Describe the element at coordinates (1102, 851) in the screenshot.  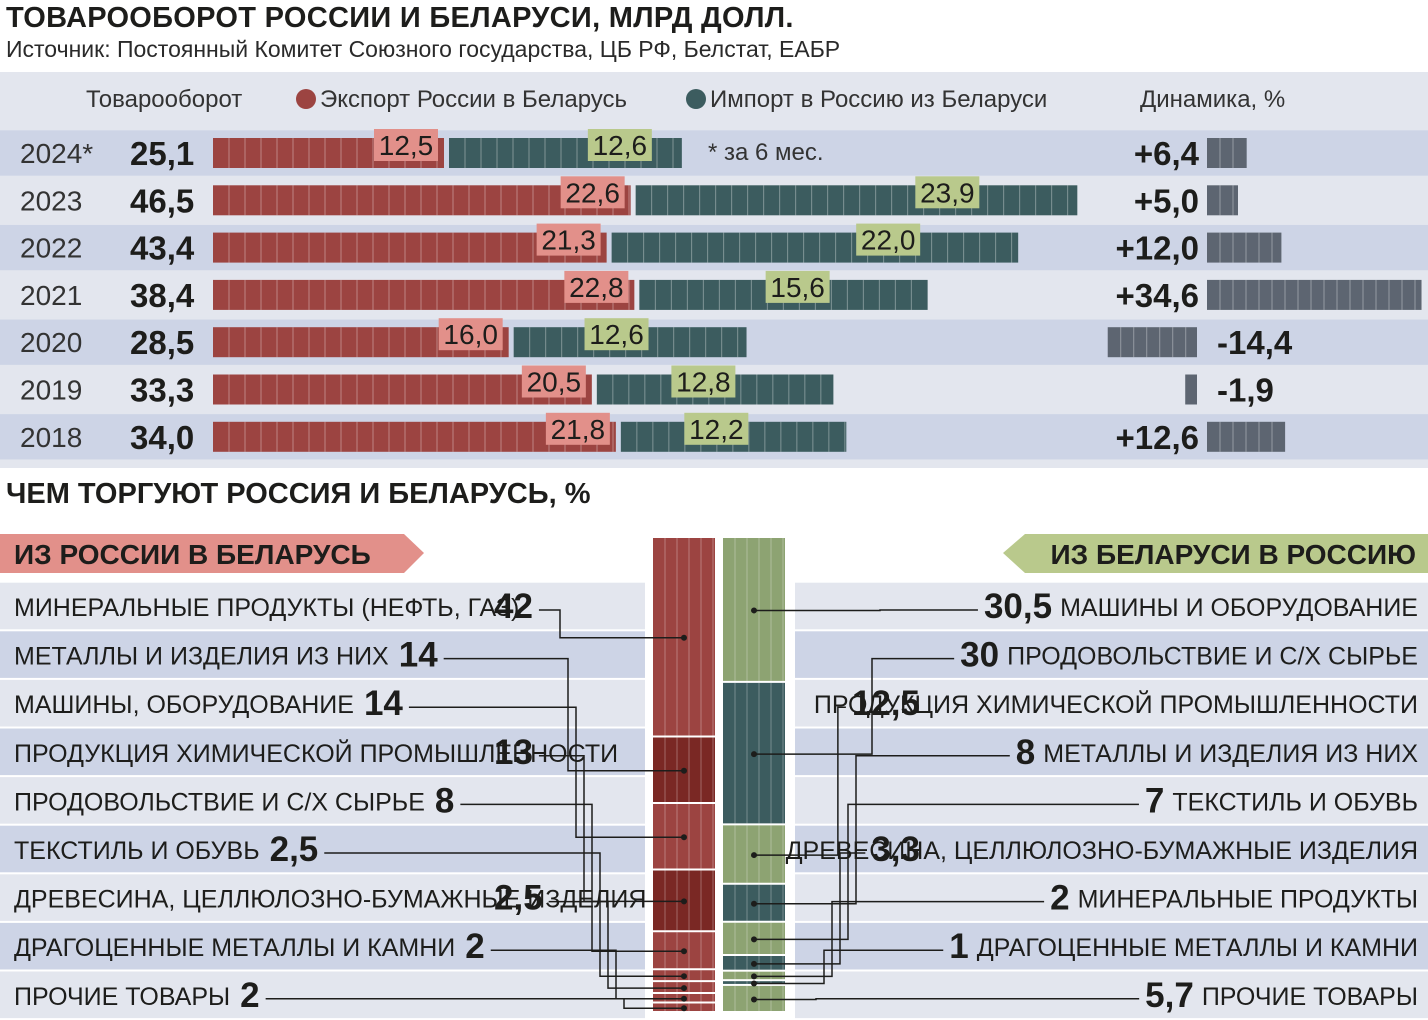
I see `import-item-name: ДРЕВЕСИНА, ЦЕЛЛЮЛОЗНО-БУМАЖНЫЕ ИЗДЕЛИЯ` at that location.